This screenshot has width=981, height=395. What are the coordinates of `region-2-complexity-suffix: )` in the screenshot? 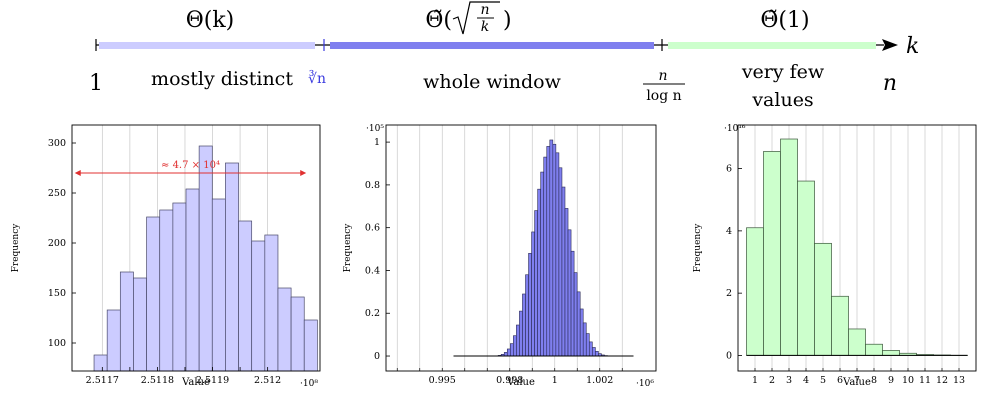 It's located at (507, 20).